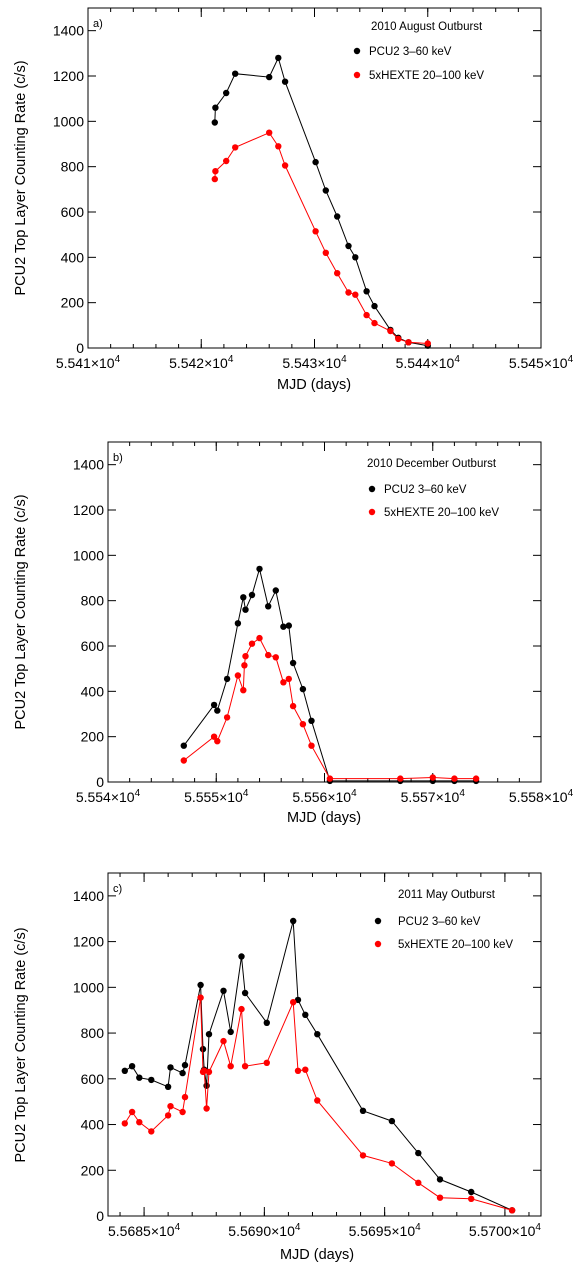 The image size is (587, 1264). Describe the element at coordinates (73, 167) in the screenshot. I see `y-tick-label: 800` at that location.